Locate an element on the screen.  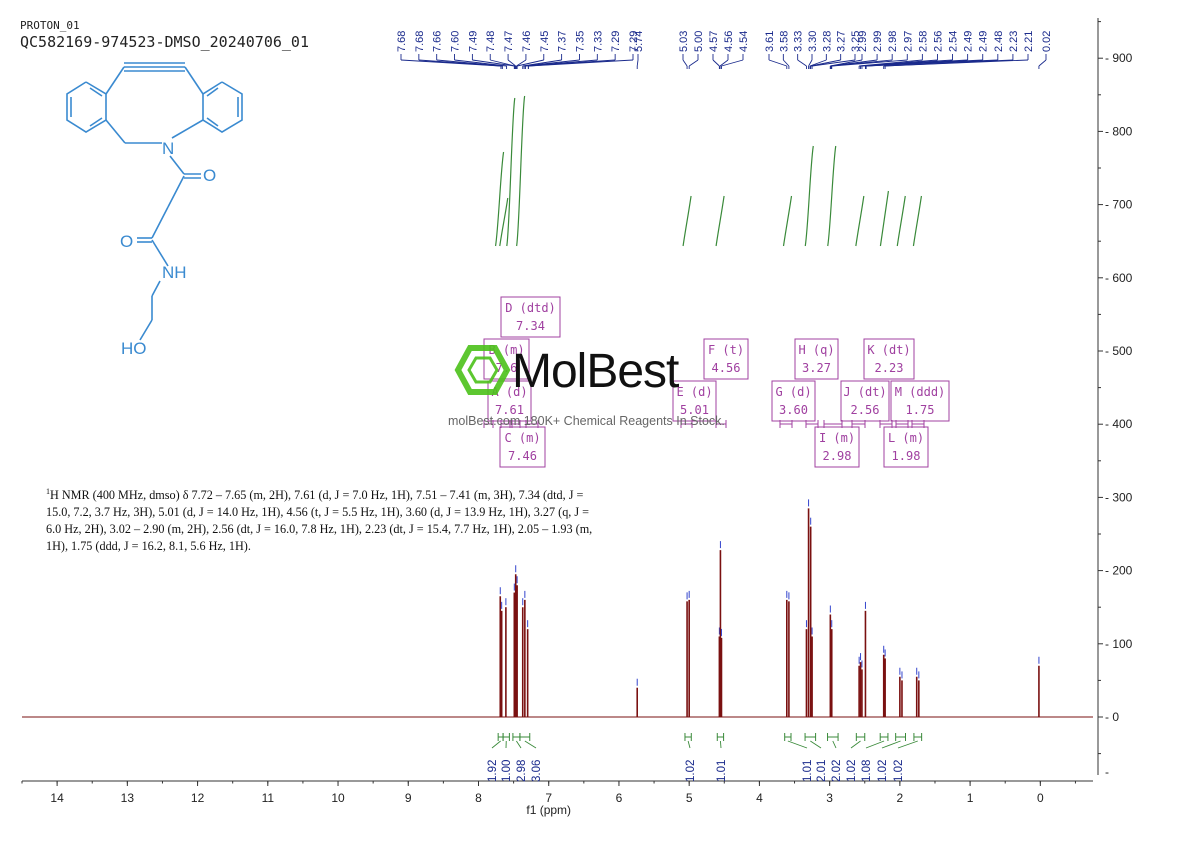
integral-value: 3.06 is located at coordinates (537, 771).